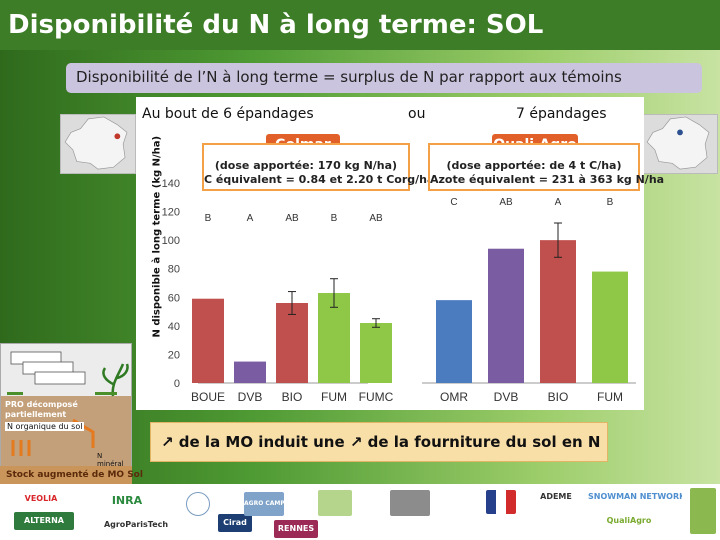 This screenshot has width=720, height=540. Describe the element at coordinates (506, 315) in the screenshot. I see `bar-qualiagro-dvb` at that location.